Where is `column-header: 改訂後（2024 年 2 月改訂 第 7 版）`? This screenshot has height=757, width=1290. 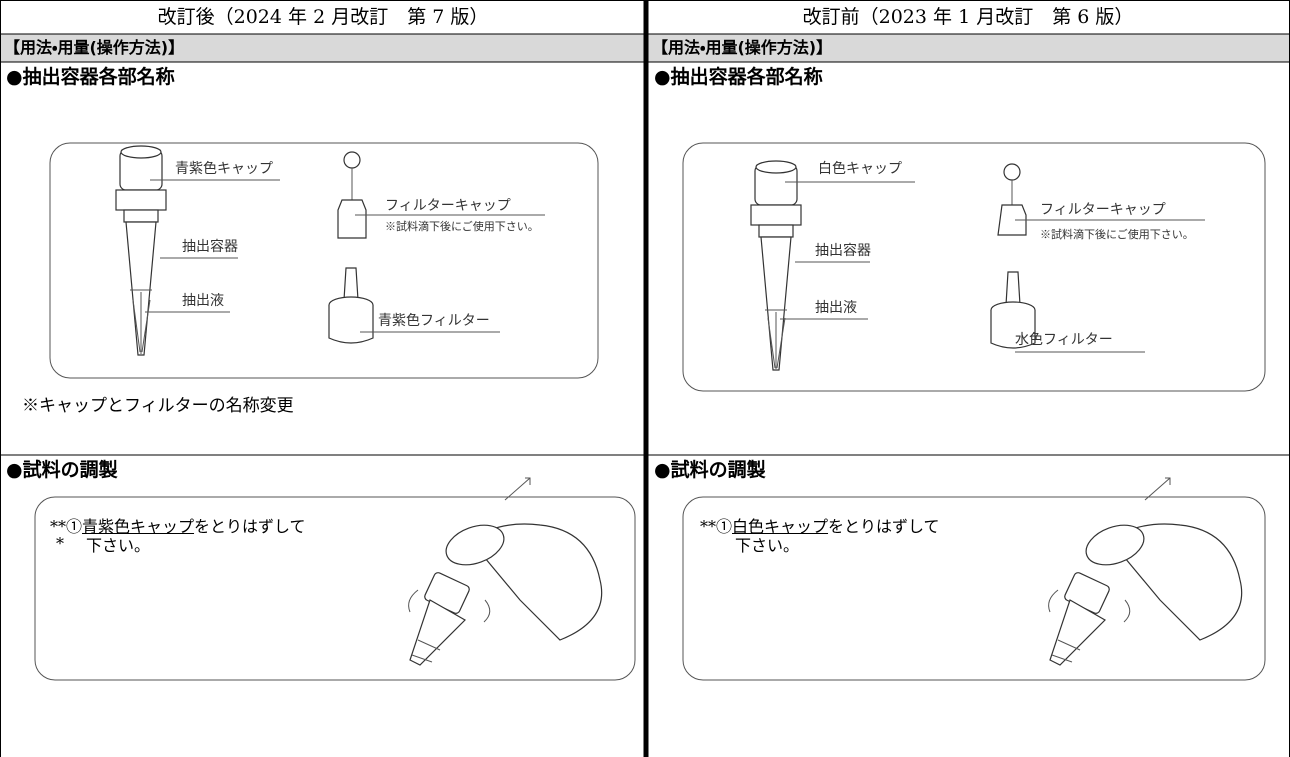
column-header: 改訂後（2024 年 2 月改訂 第 7 版） is located at coordinates (323, 17).